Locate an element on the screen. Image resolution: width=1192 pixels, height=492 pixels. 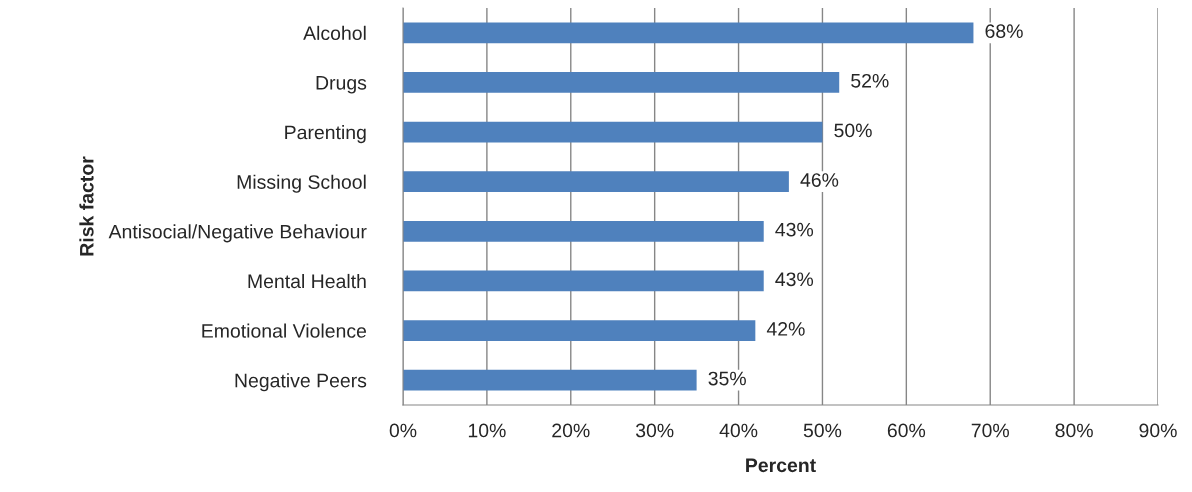
y-tick-label: Emotional Violence is located at coordinates (284, 330).